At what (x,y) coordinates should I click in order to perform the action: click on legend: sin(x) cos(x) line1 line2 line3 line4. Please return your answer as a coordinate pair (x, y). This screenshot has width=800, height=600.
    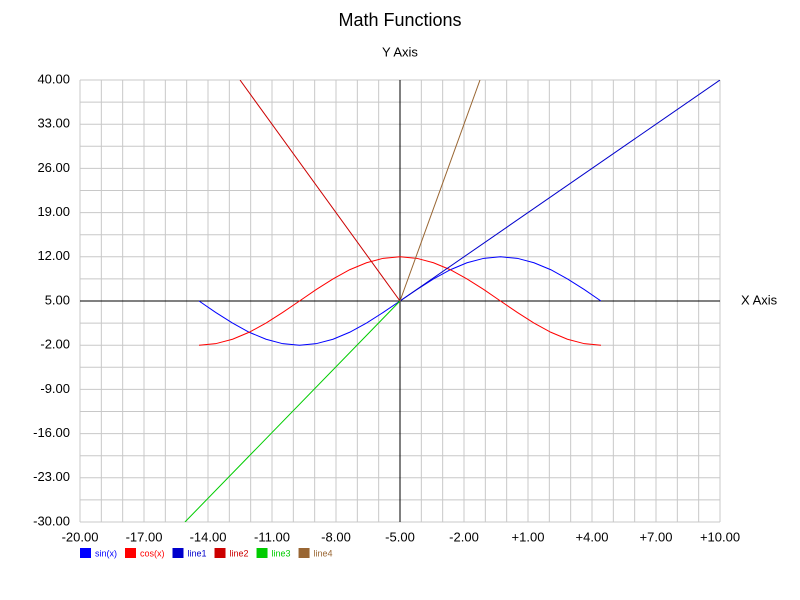
    Looking at the image, I should click on (206, 553).